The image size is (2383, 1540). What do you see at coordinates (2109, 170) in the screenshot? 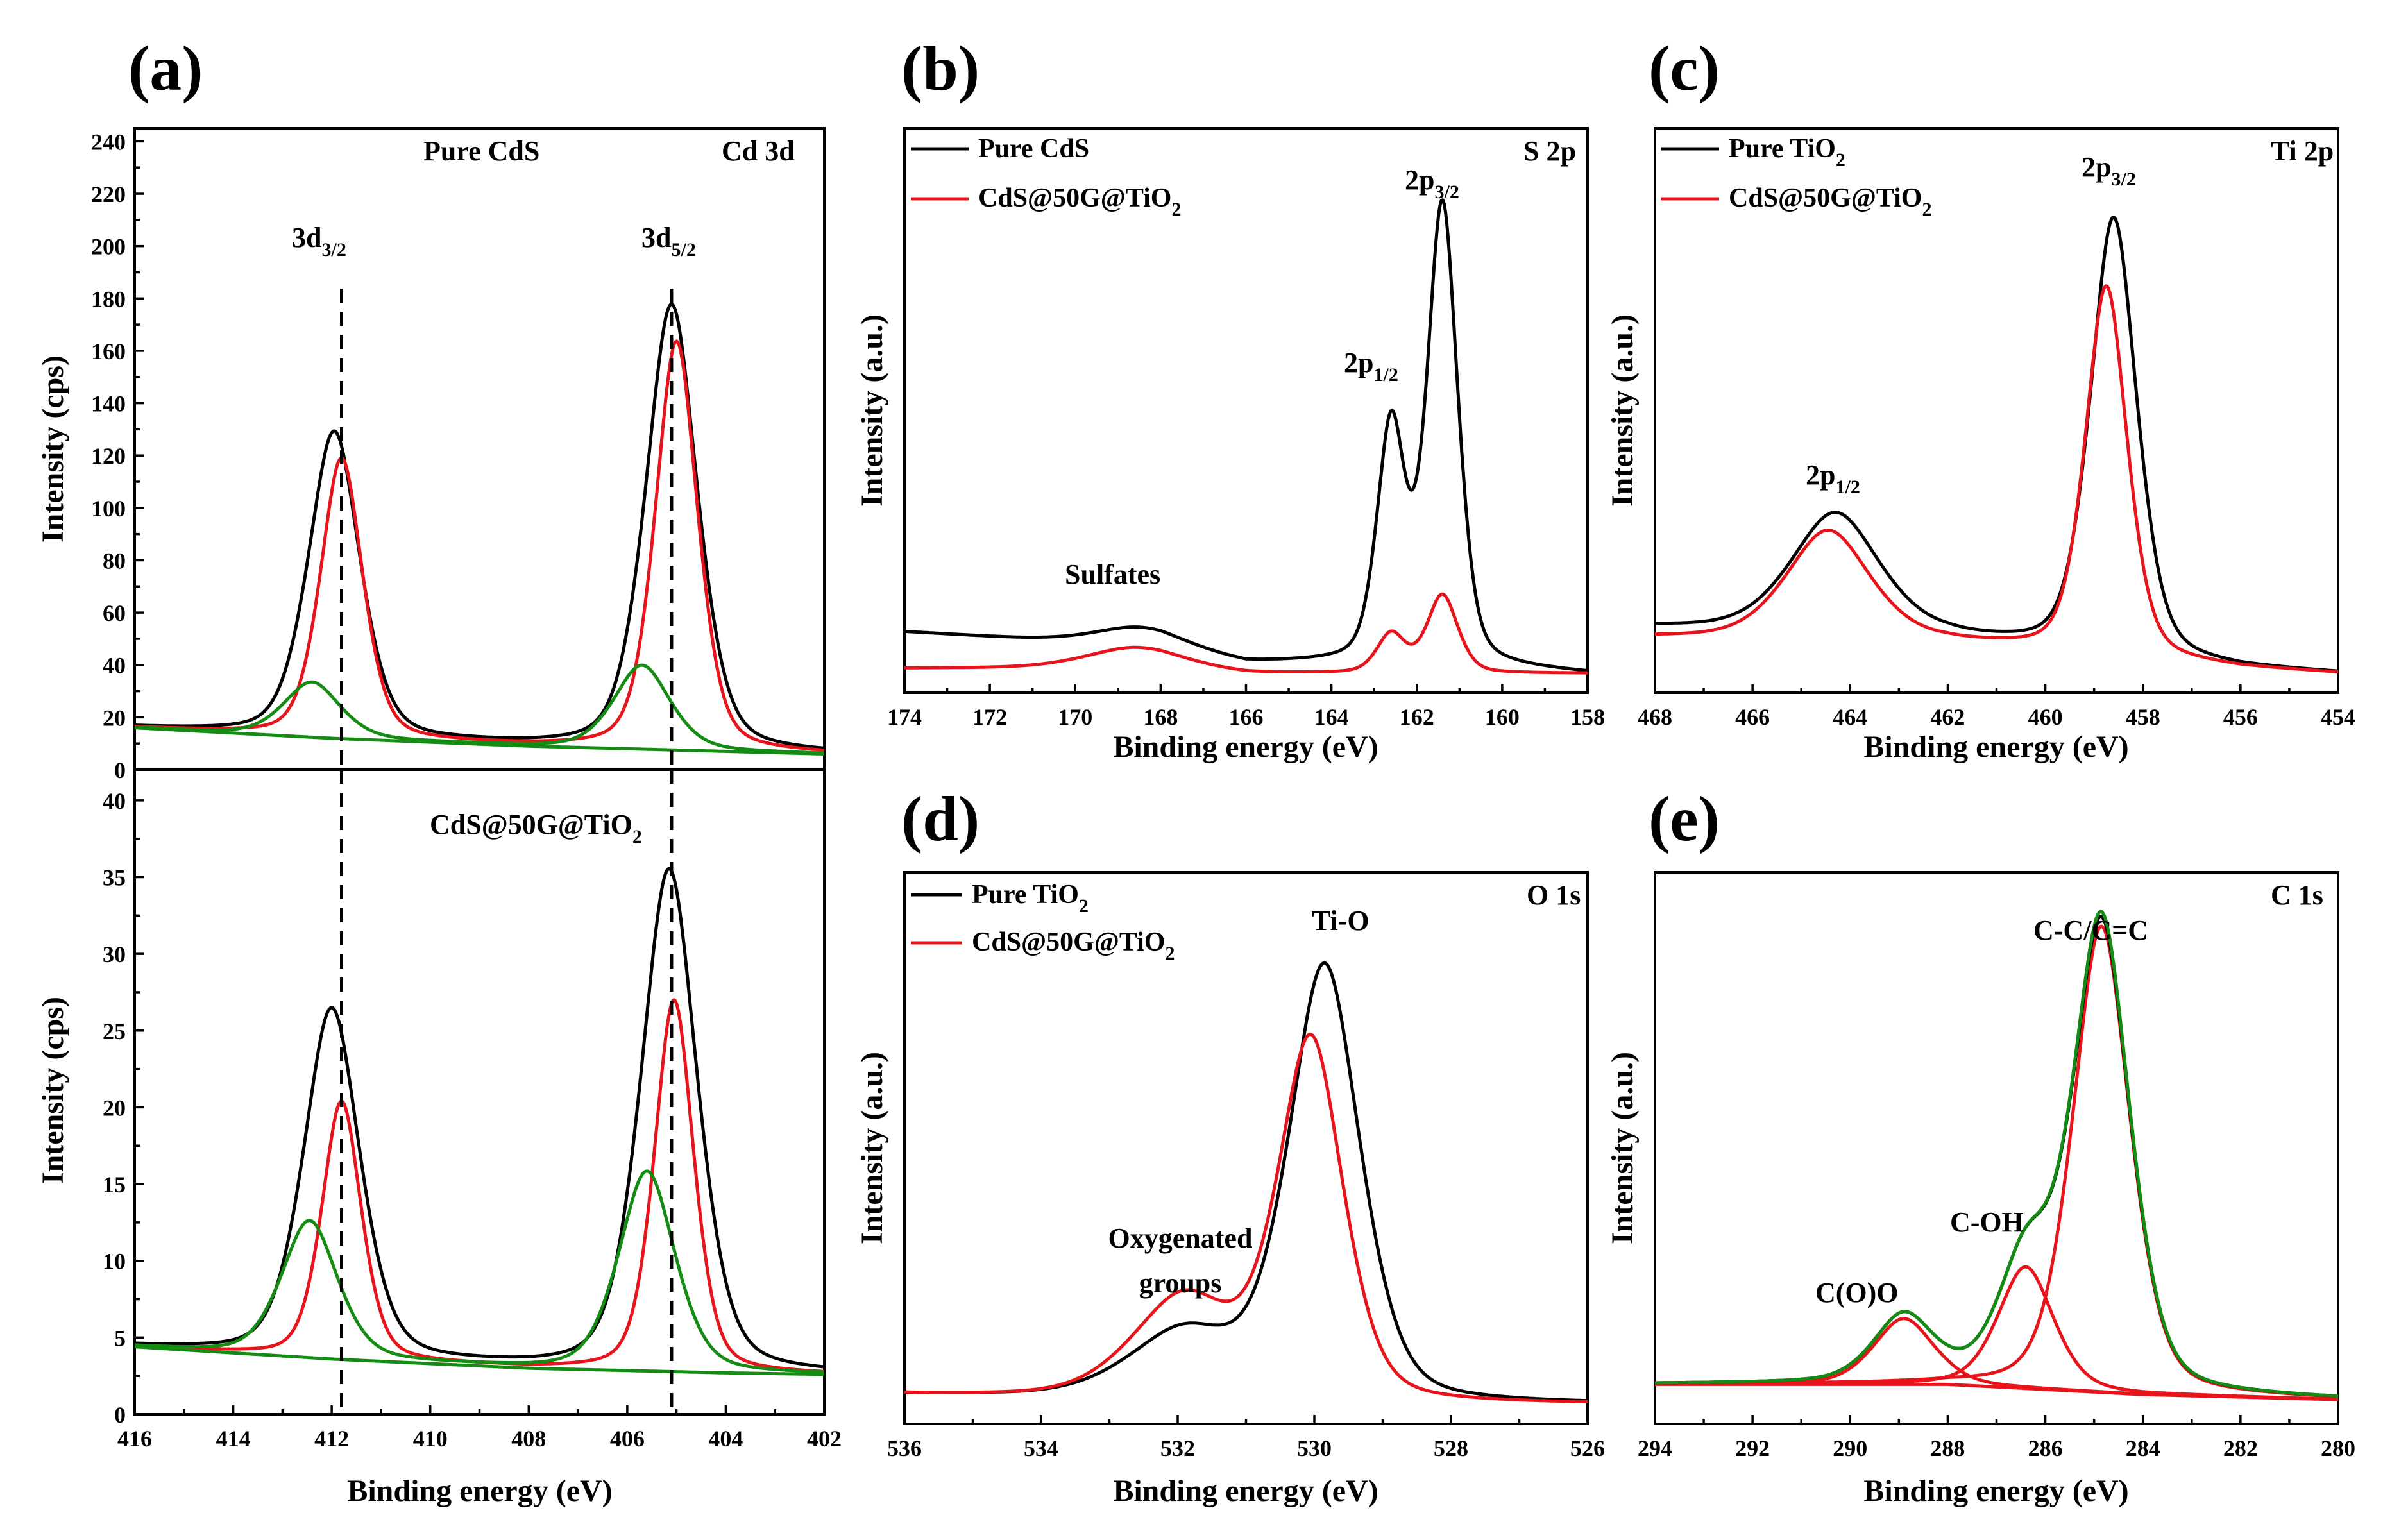
I see `panel-c-peak-2p32: 2p3/2` at bounding box center [2109, 170].